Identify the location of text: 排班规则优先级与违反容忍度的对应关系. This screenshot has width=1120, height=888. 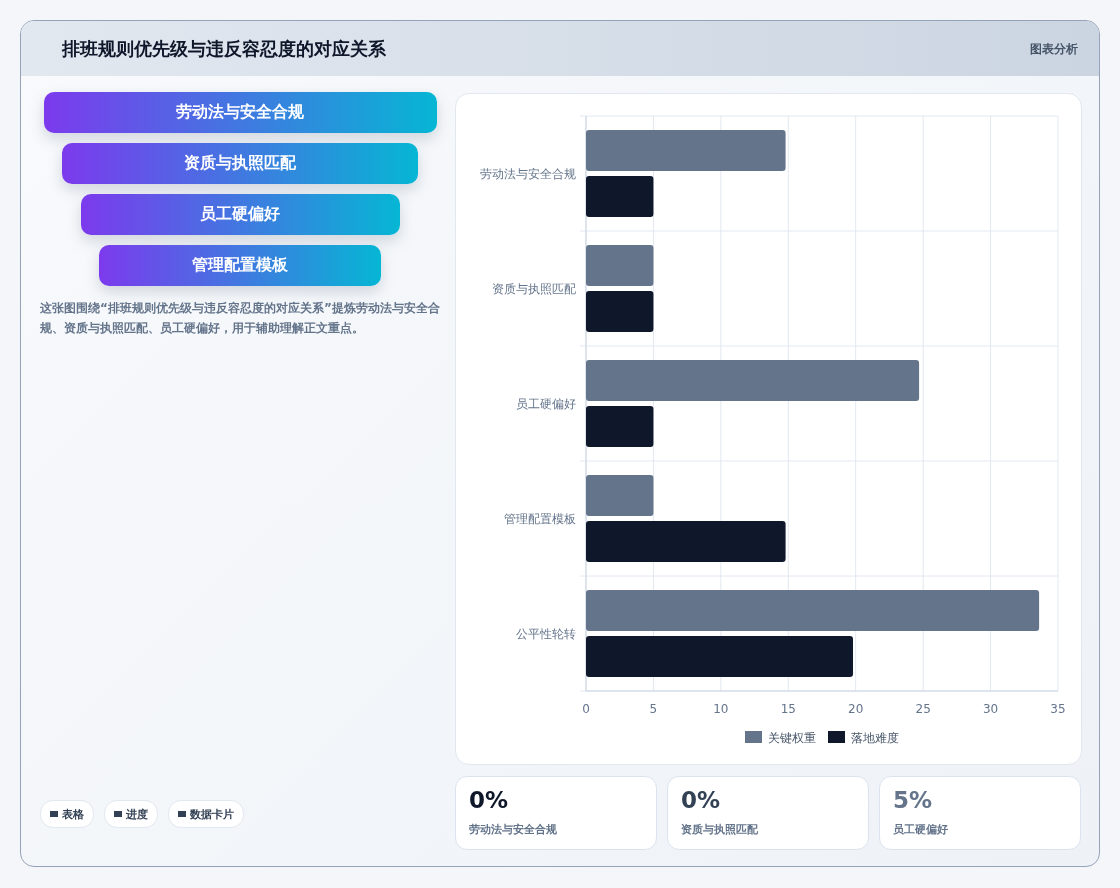
(224, 49).